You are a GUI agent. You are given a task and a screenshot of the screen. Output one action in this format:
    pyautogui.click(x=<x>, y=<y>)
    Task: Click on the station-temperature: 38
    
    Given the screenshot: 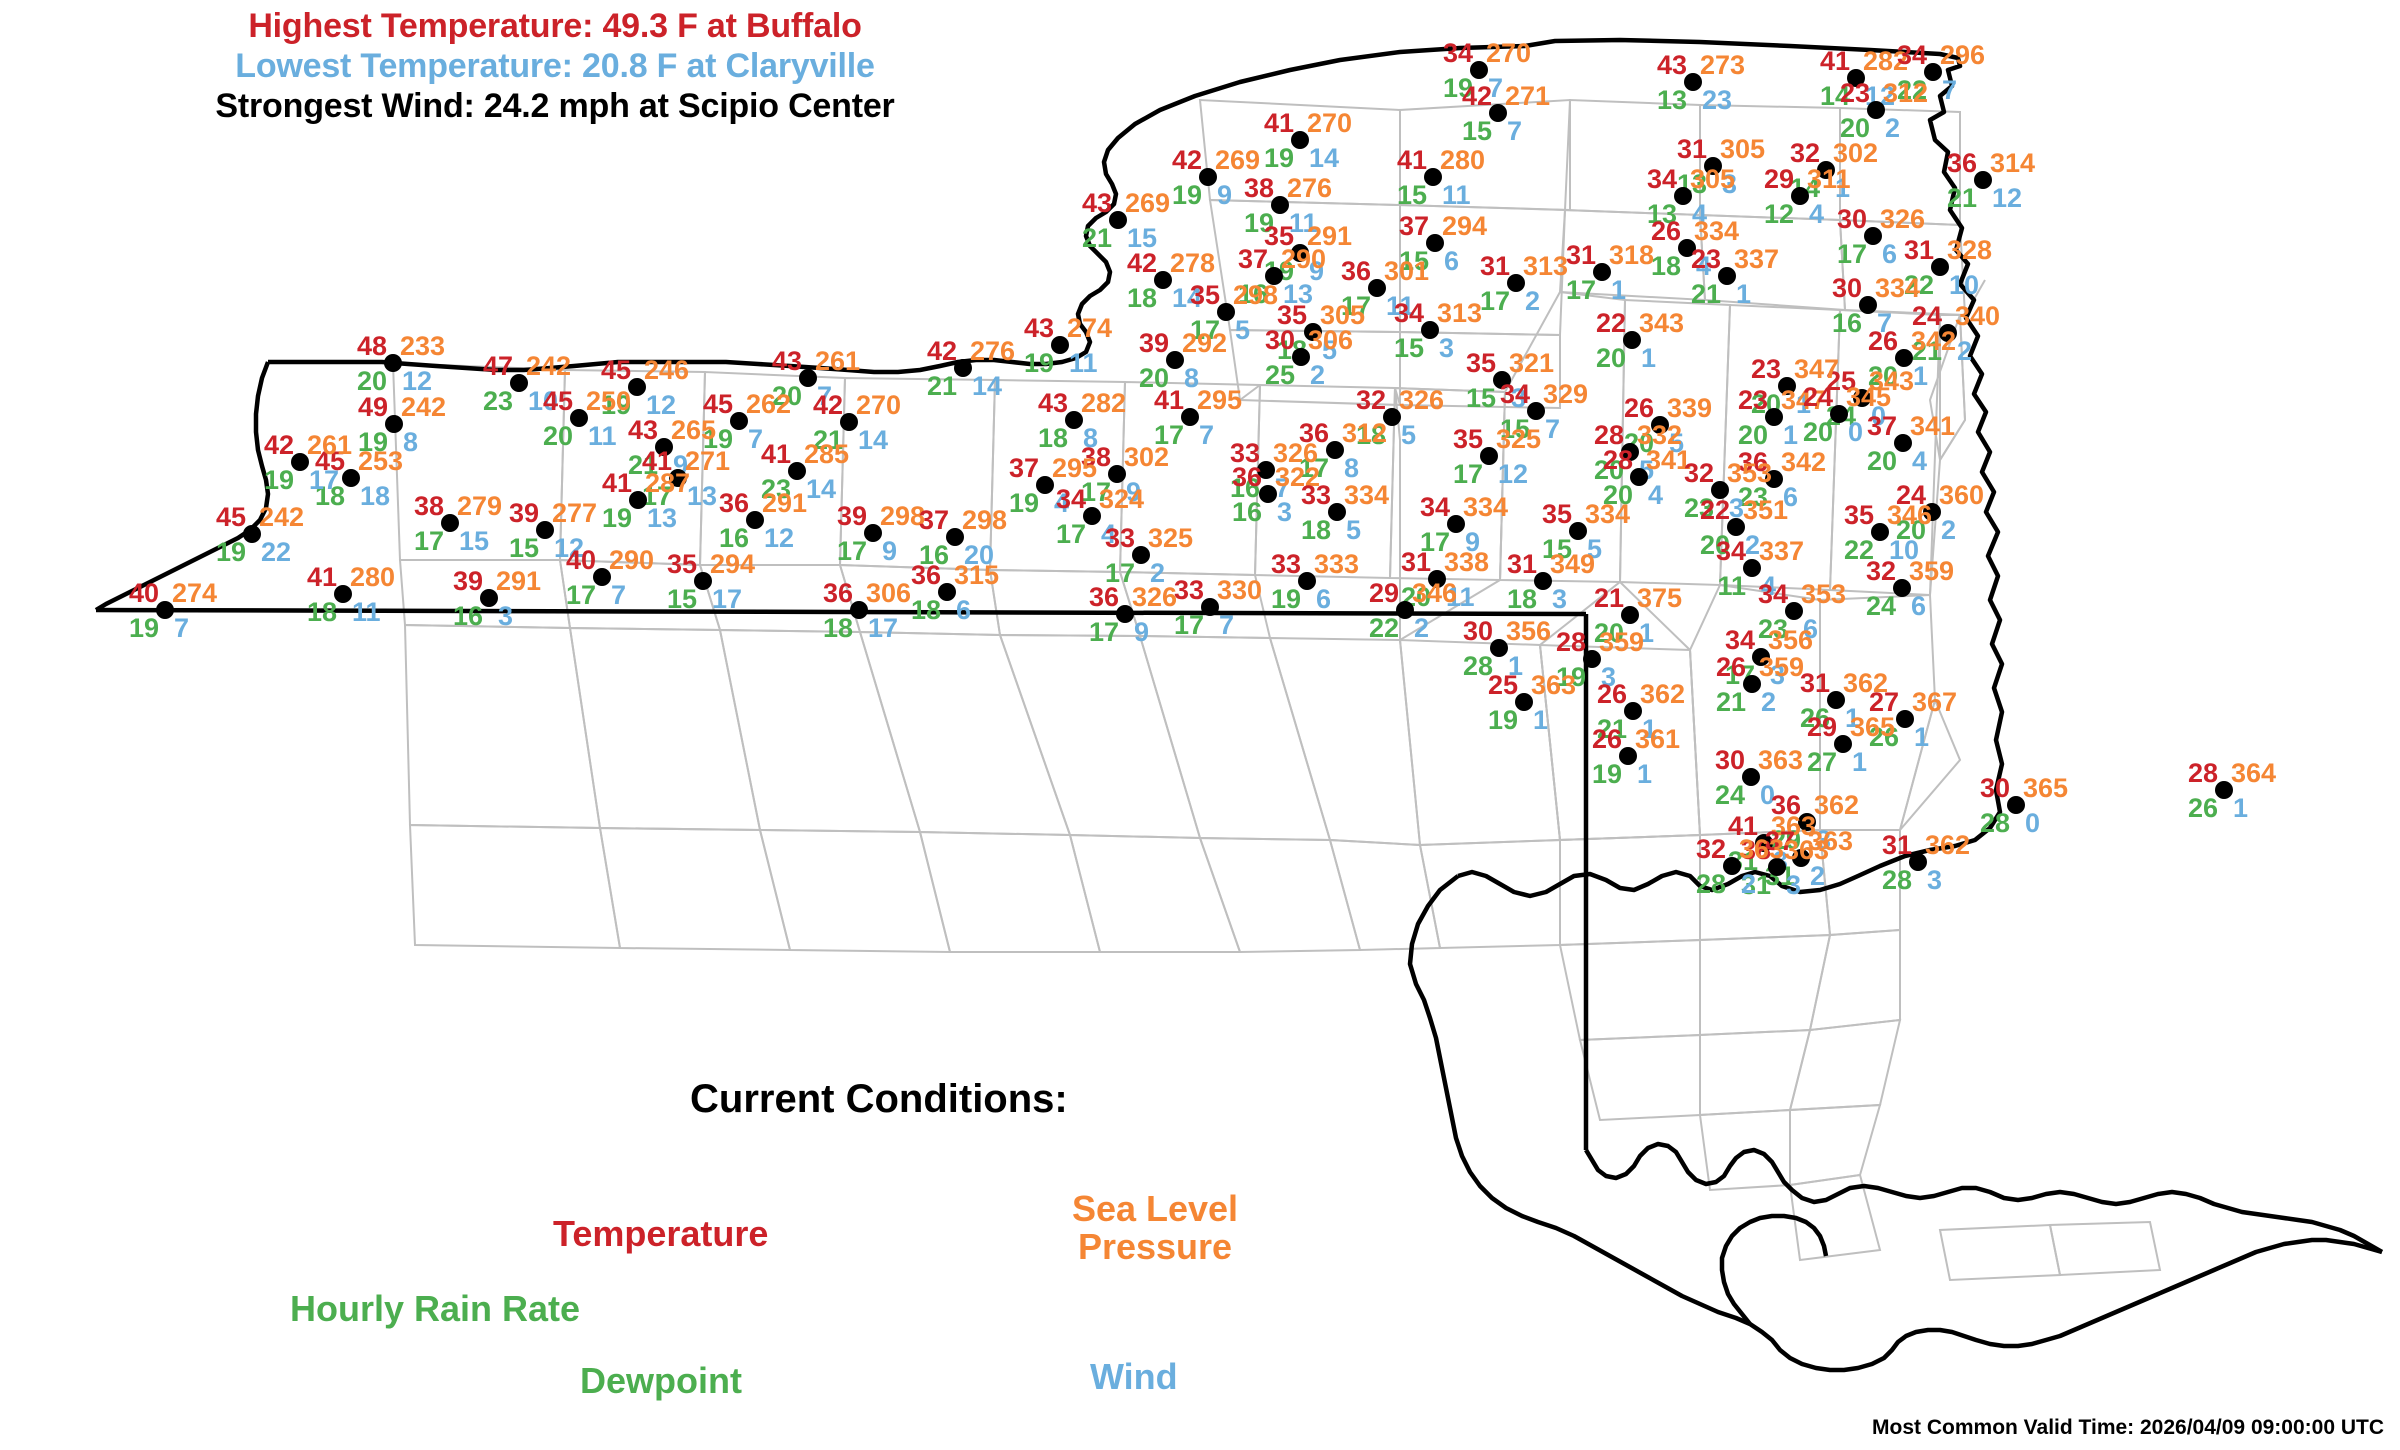 What is the action you would take?
    pyautogui.click(x=1755, y=850)
    